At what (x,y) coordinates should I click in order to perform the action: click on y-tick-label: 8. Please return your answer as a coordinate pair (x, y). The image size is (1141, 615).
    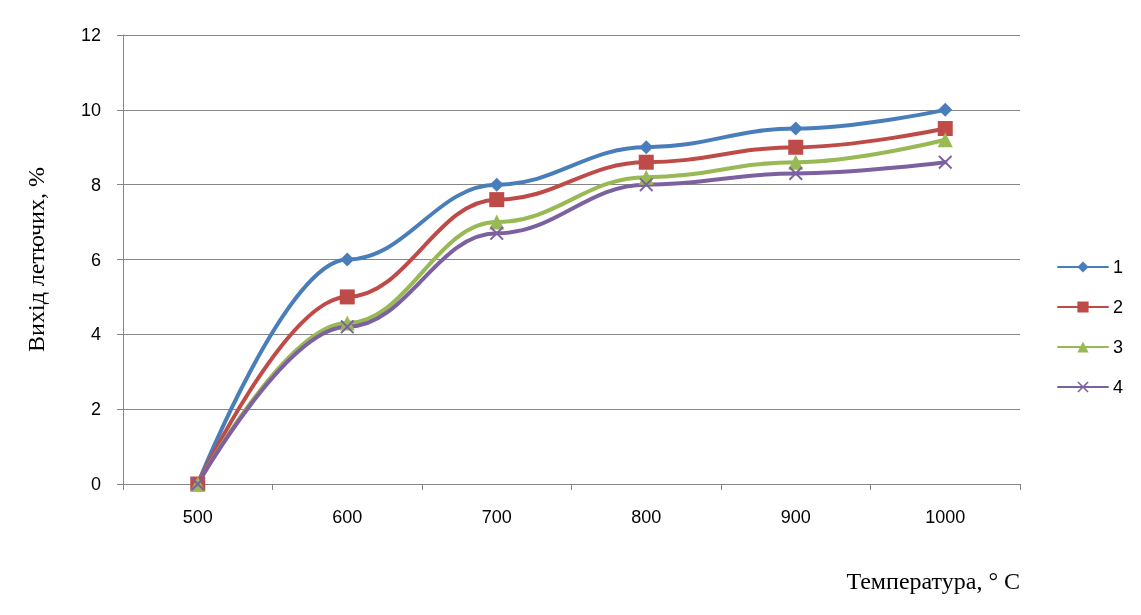
    Looking at the image, I should click on (95, 184).